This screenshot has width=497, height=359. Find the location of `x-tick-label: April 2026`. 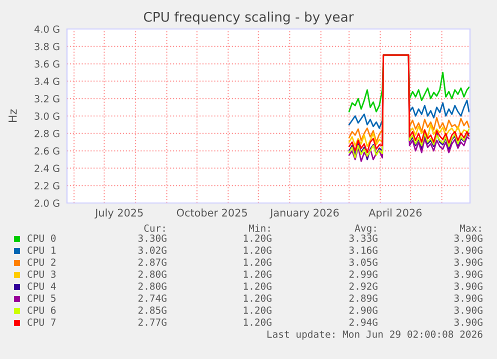

x-tick-label: April 2026 is located at coordinates (395, 213).